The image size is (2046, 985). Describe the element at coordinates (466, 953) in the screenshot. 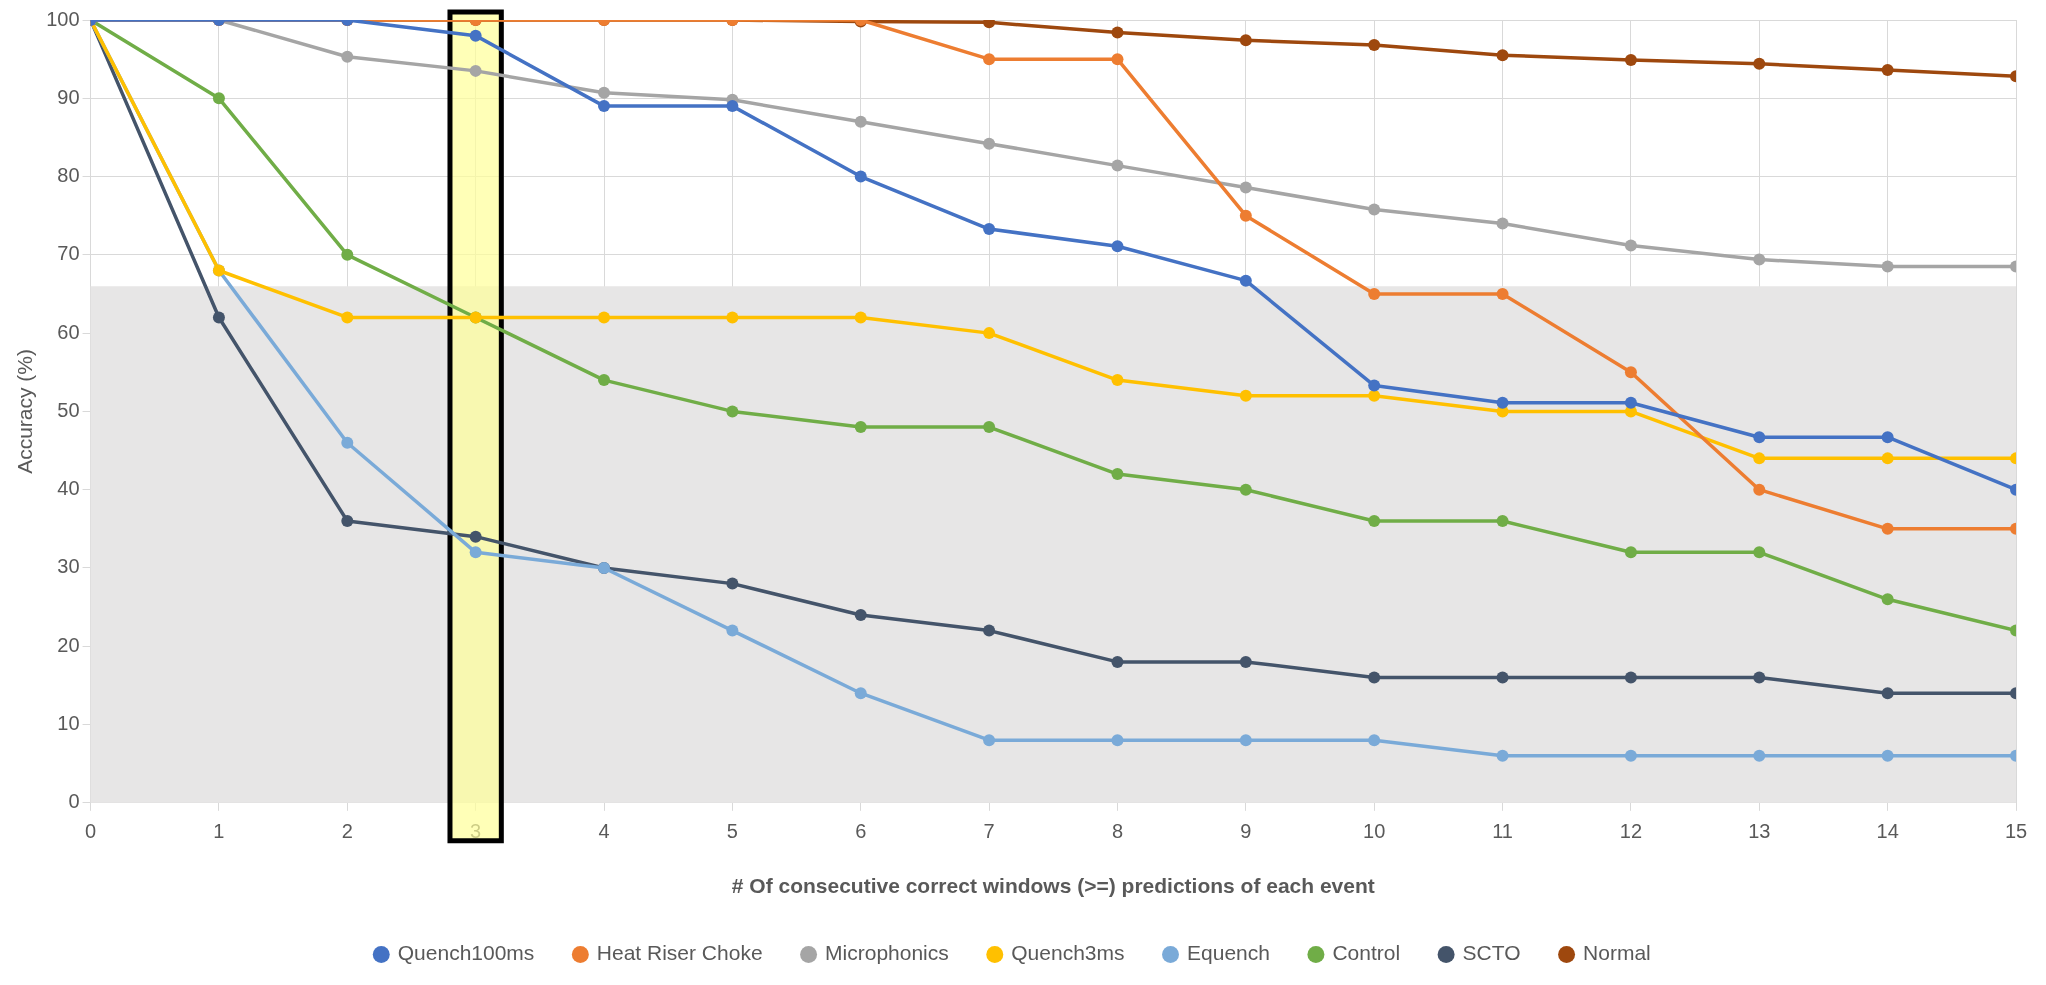

I see `legend-label: Quench100ms` at that location.